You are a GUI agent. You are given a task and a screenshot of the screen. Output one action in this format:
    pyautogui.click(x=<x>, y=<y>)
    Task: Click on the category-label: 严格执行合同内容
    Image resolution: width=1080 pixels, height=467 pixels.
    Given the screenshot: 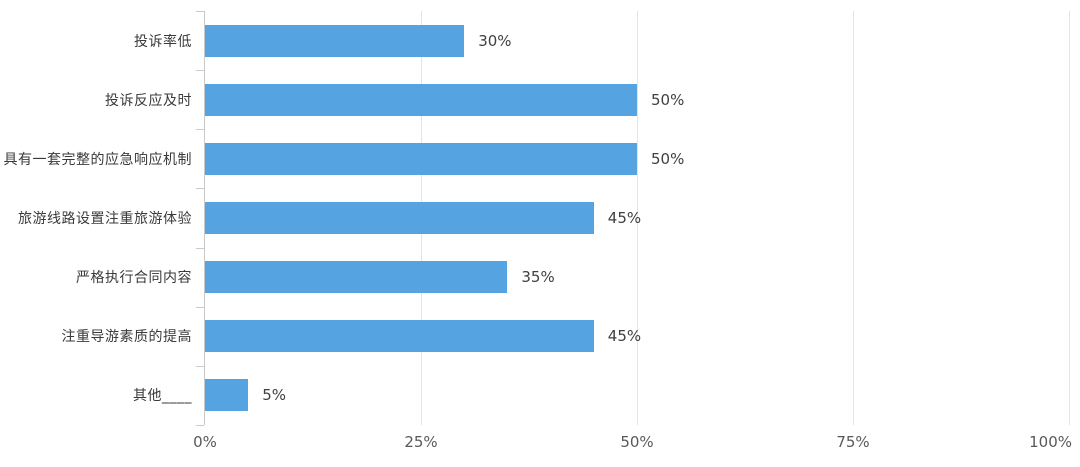 What is the action you would take?
    pyautogui.click(x=134, y=278)
    